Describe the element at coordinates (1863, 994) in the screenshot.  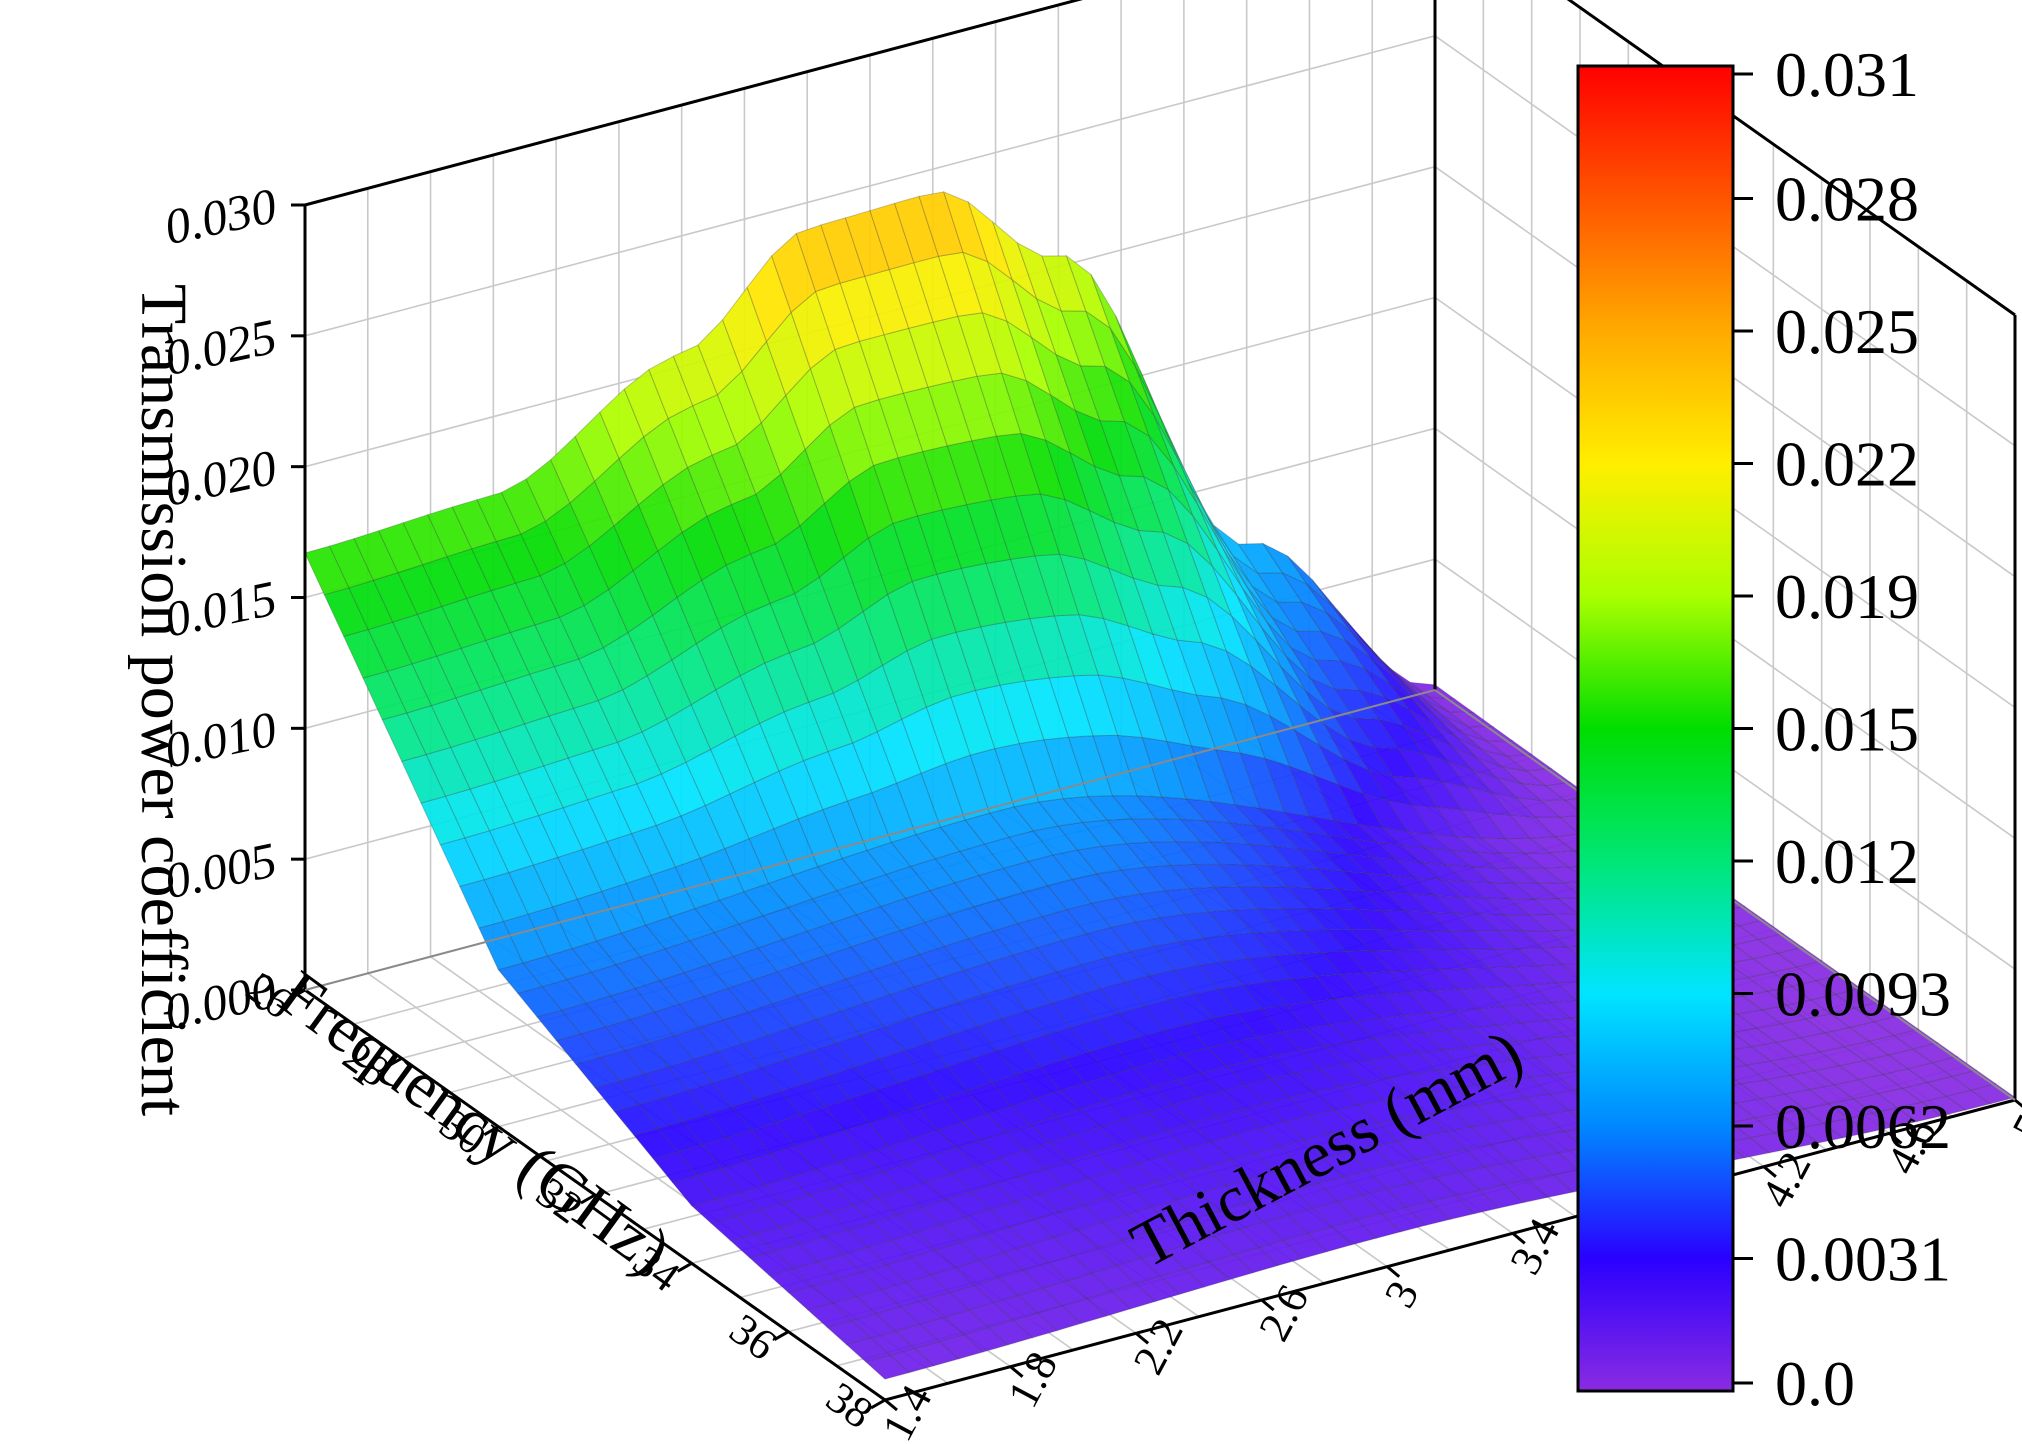
I see `colorbar-tick-label: 0.0093` at that location.